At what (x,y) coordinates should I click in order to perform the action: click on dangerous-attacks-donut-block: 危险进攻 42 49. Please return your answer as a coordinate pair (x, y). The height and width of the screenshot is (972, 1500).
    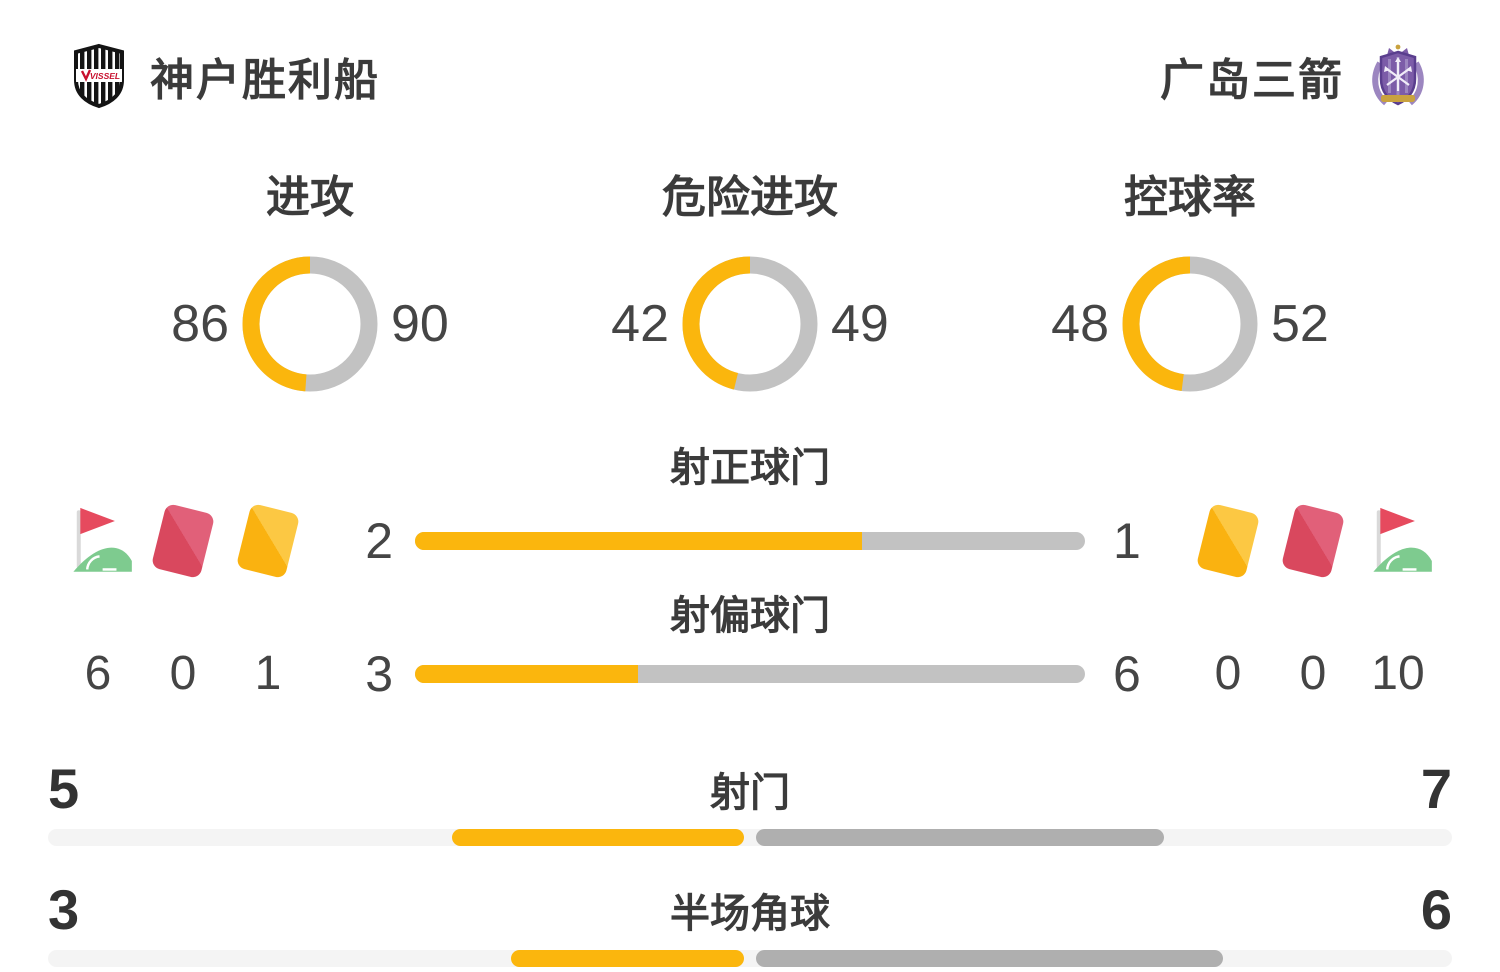
    Looking at the image, I should click on (750, 285).